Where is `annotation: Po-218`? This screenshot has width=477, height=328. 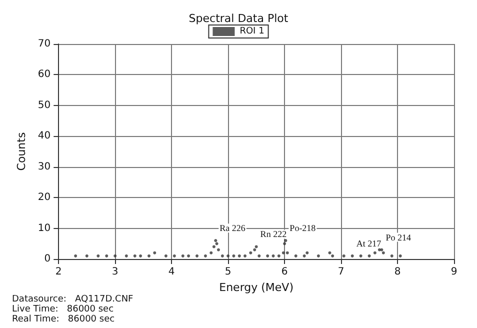 annotation: Po-218 is located at coordinates (303, 228).